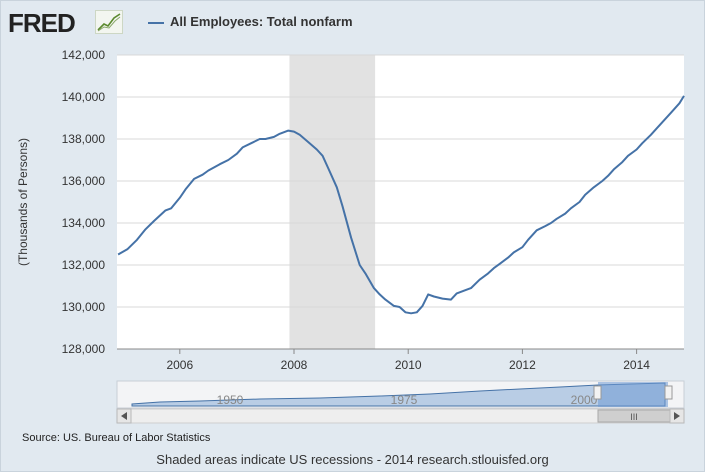 The height and width of the screenshot is (472, 705). I want to click on y-tick-label: 138,000, so click(84, 139).